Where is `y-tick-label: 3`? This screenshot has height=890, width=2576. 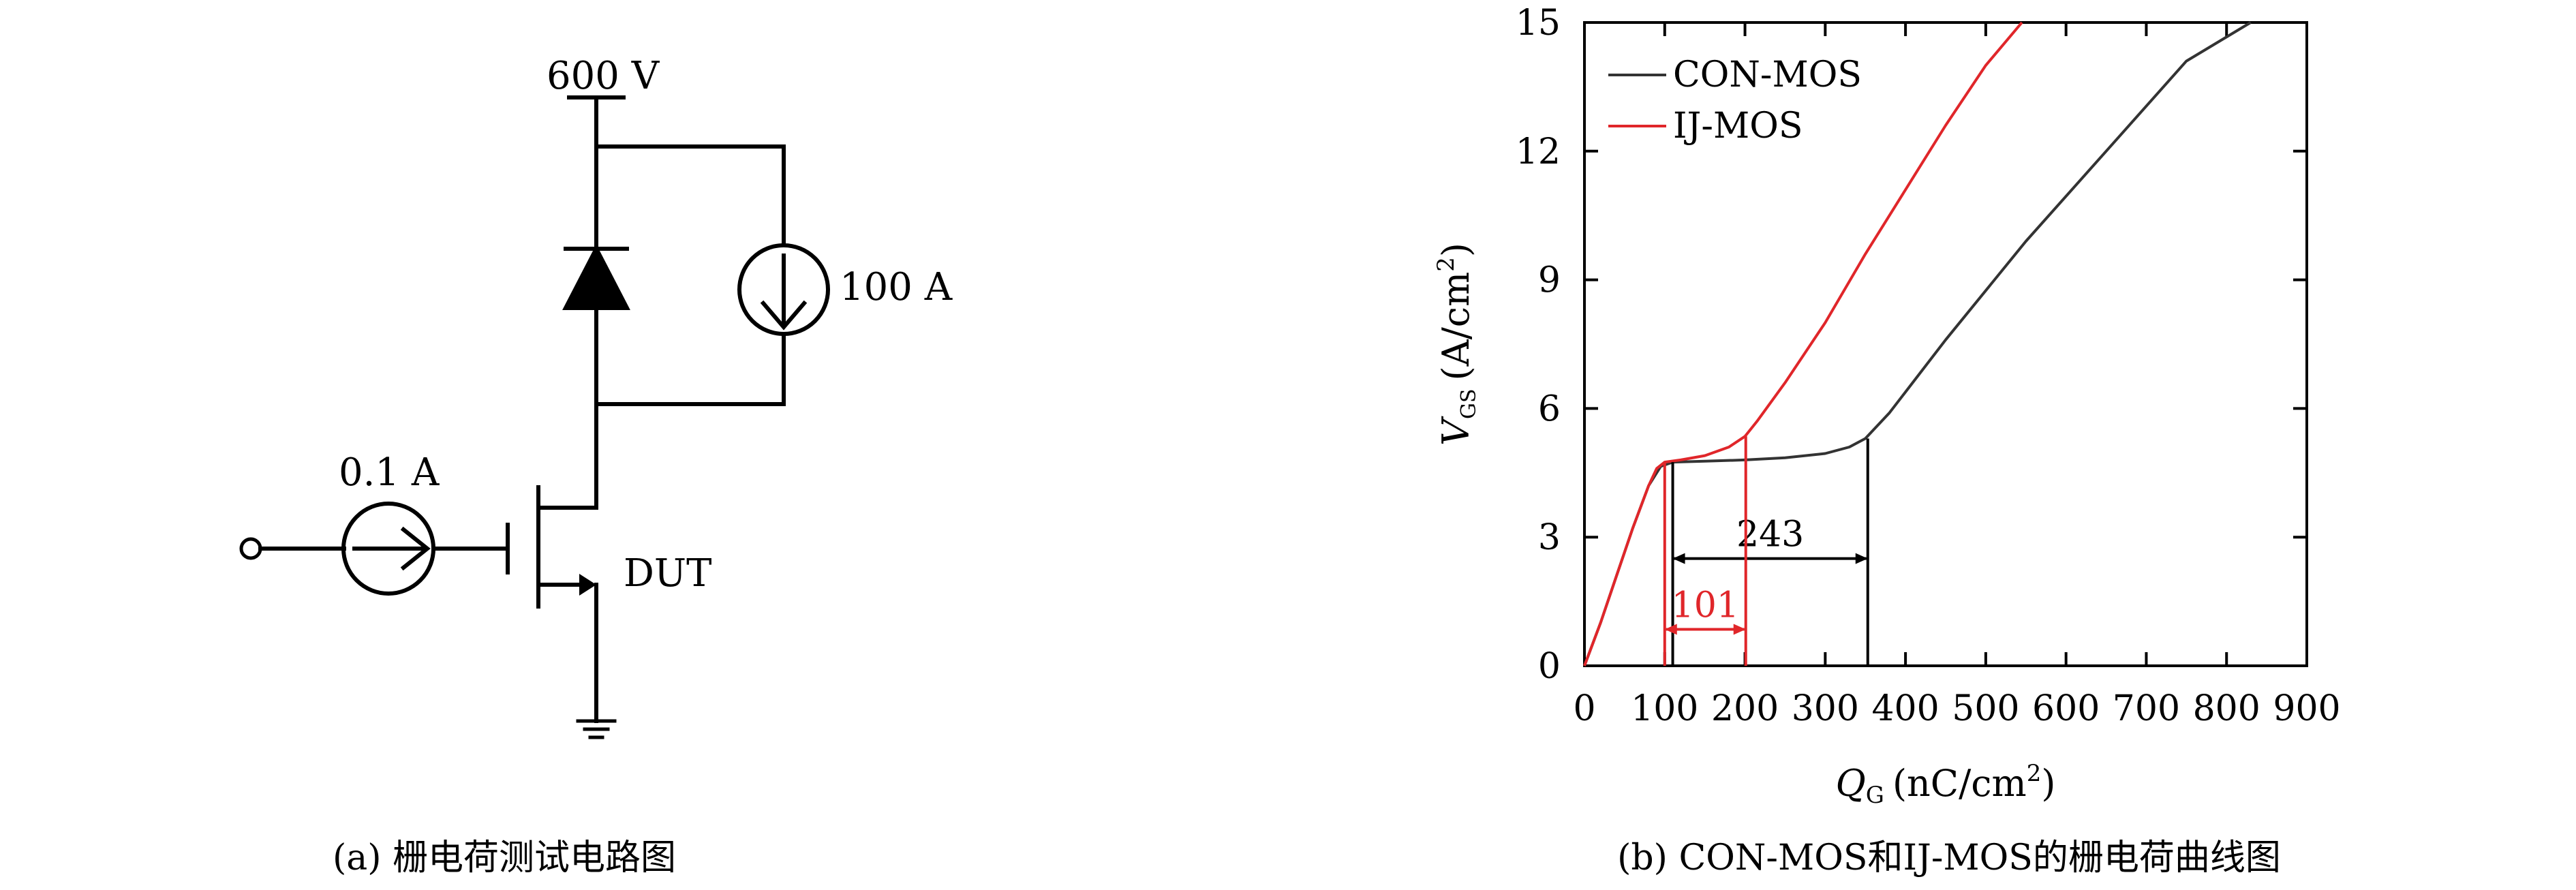 y-tick-label: 3 is located at coordinates (1549, 537).